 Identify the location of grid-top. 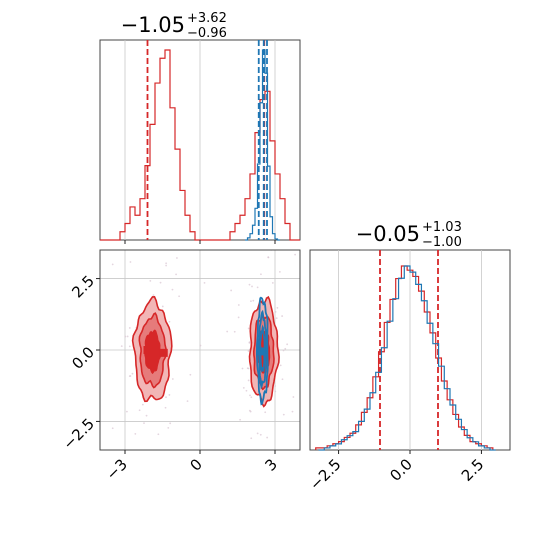
(200, 140).